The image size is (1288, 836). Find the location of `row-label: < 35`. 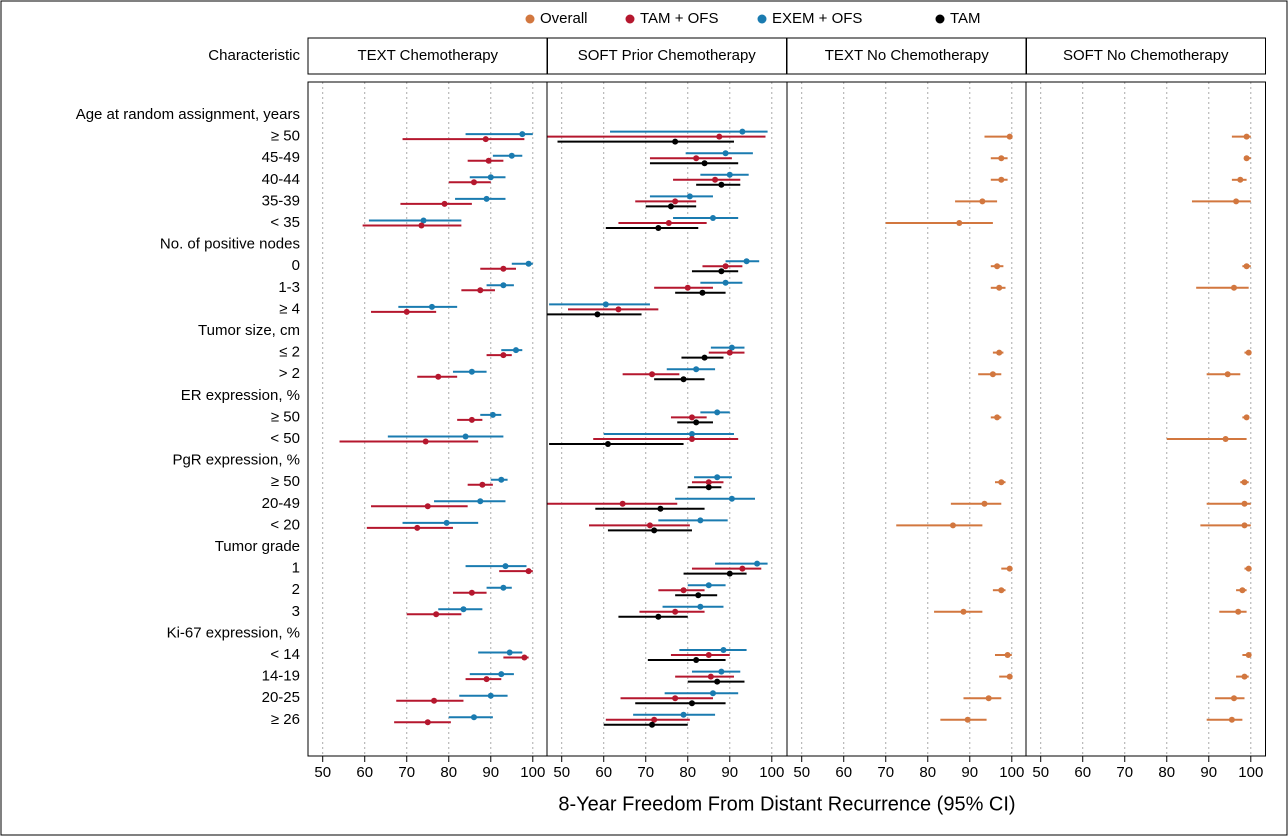

row-label: < 35 is located at coordinates (285, 222).